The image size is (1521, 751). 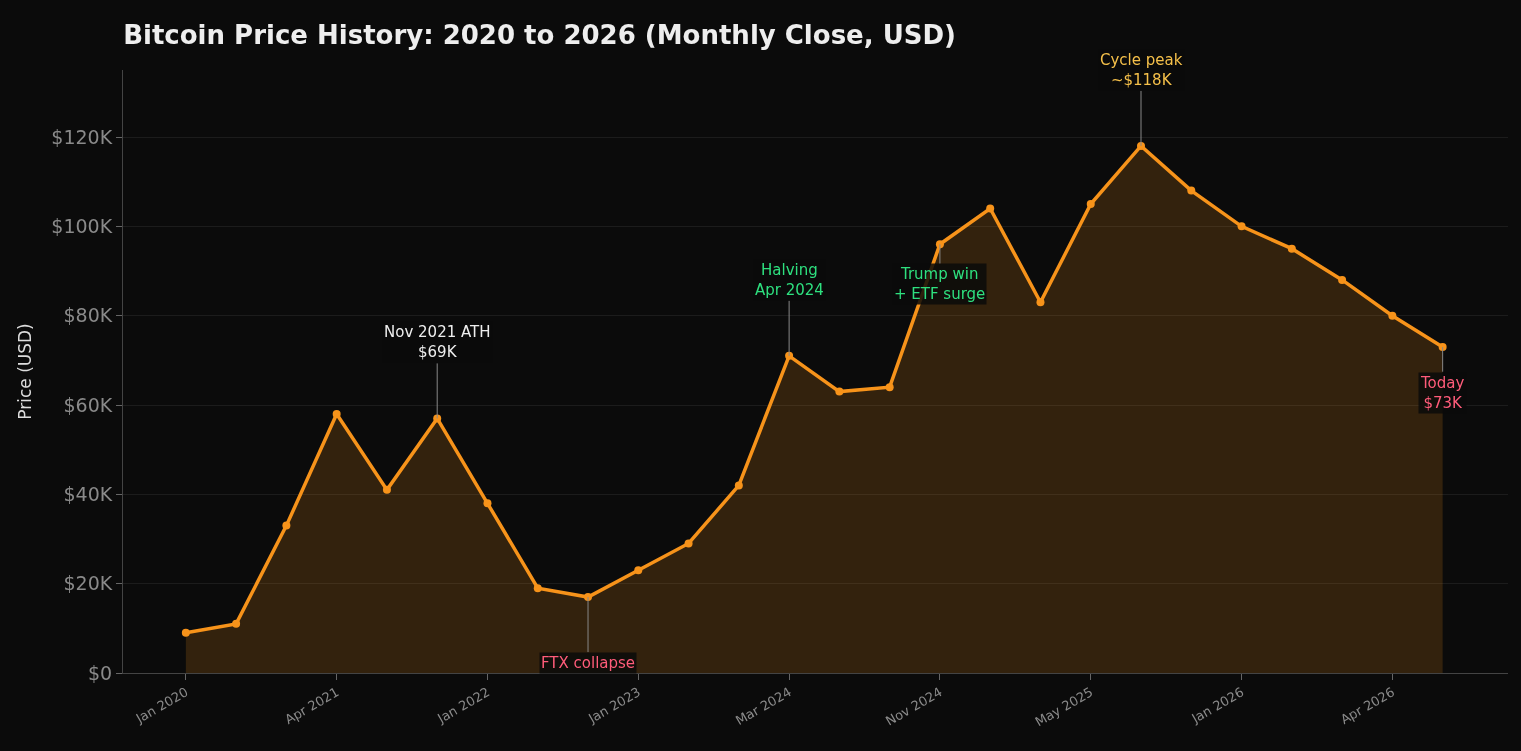 I want to click on y-tick-label: $60K, so click(x=88, y=404).